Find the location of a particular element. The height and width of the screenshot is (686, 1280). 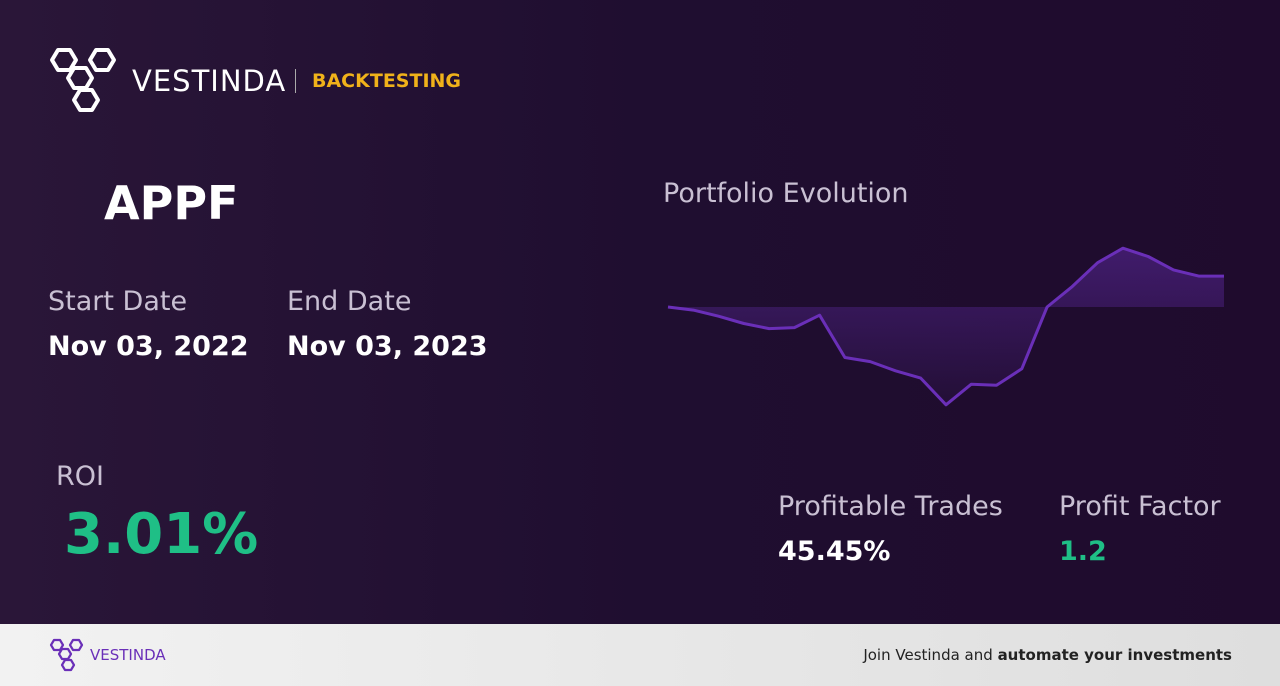

divider is located at coordinates (295, 81).